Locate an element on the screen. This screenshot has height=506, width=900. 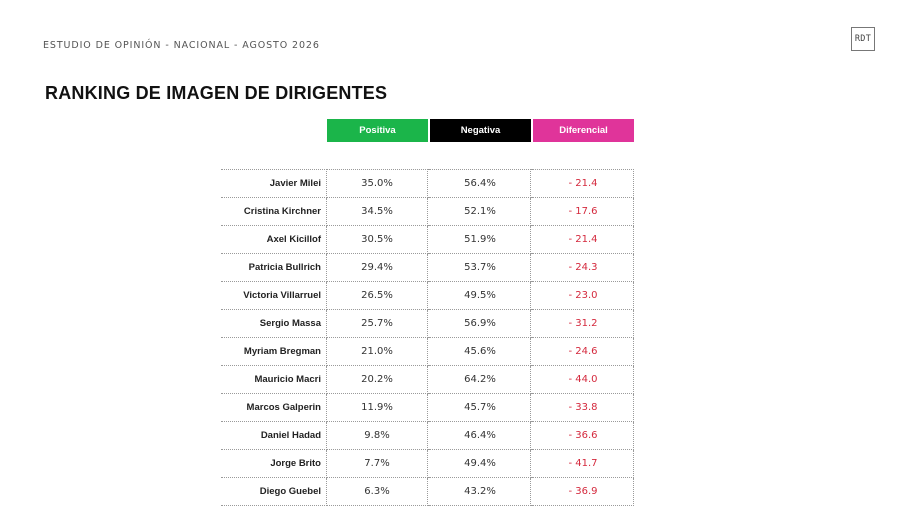
candidate-name: Myriam Bregman is located at coordinates (274, 352).